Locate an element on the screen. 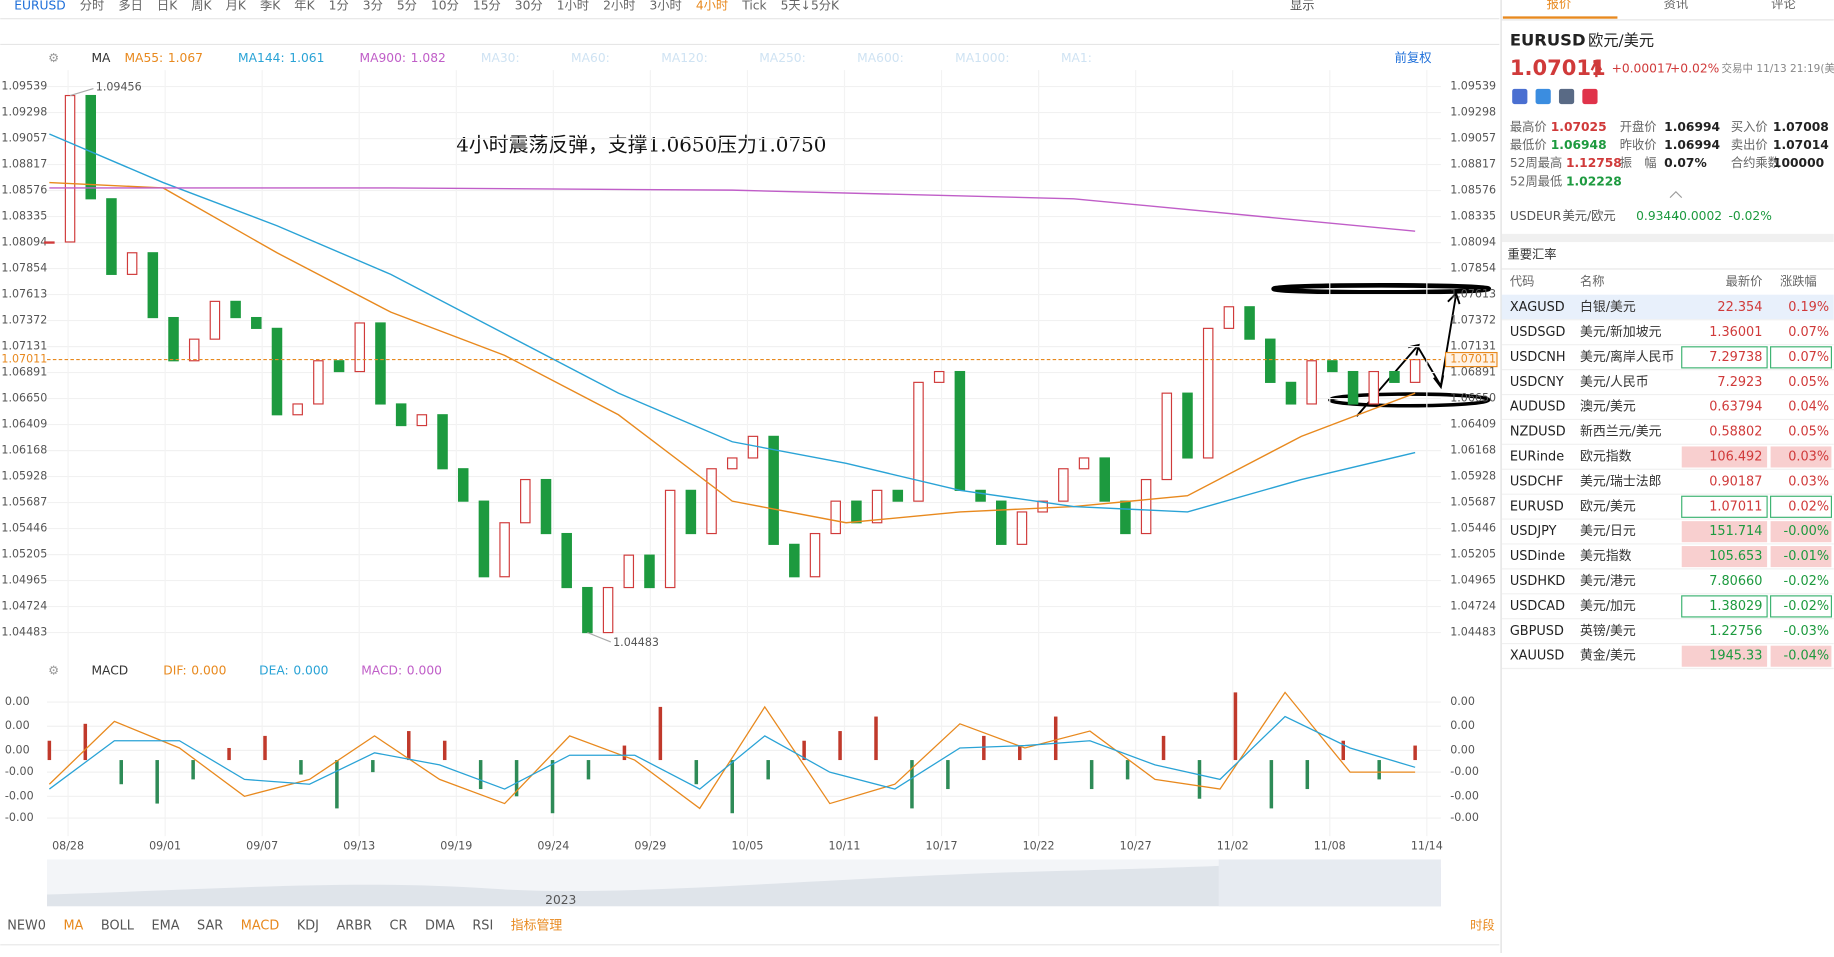 The width and height of the screenshot is (1834, 957). row-name: 欧元指数 is located at coordinates (1606, 456).